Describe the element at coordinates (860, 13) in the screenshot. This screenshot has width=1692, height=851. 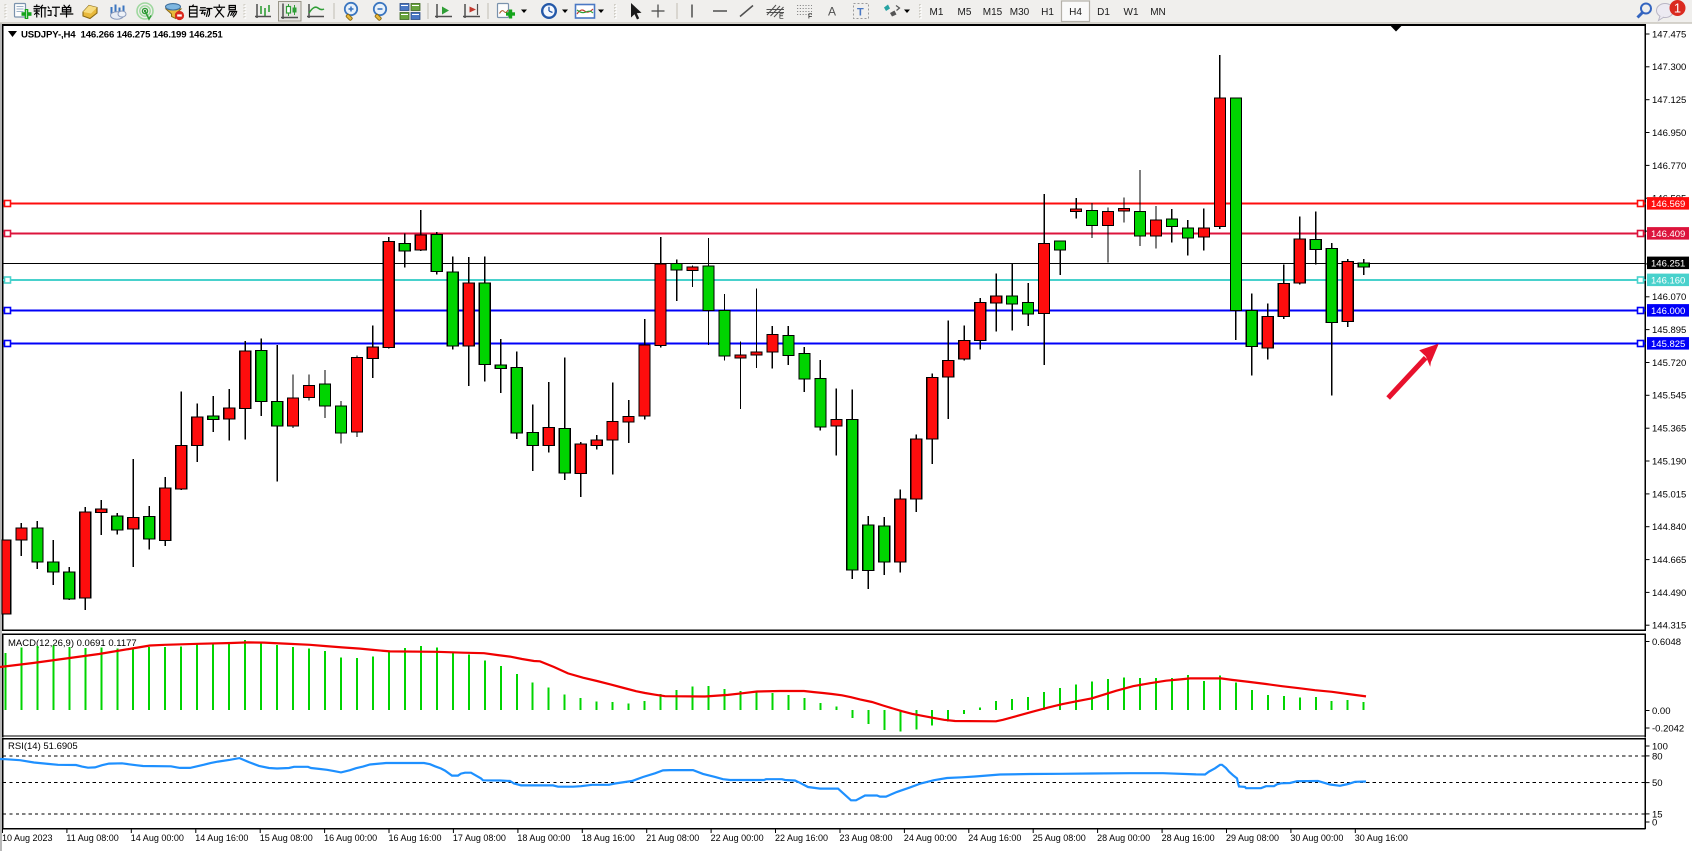
I see `svg-text: T` at that location.